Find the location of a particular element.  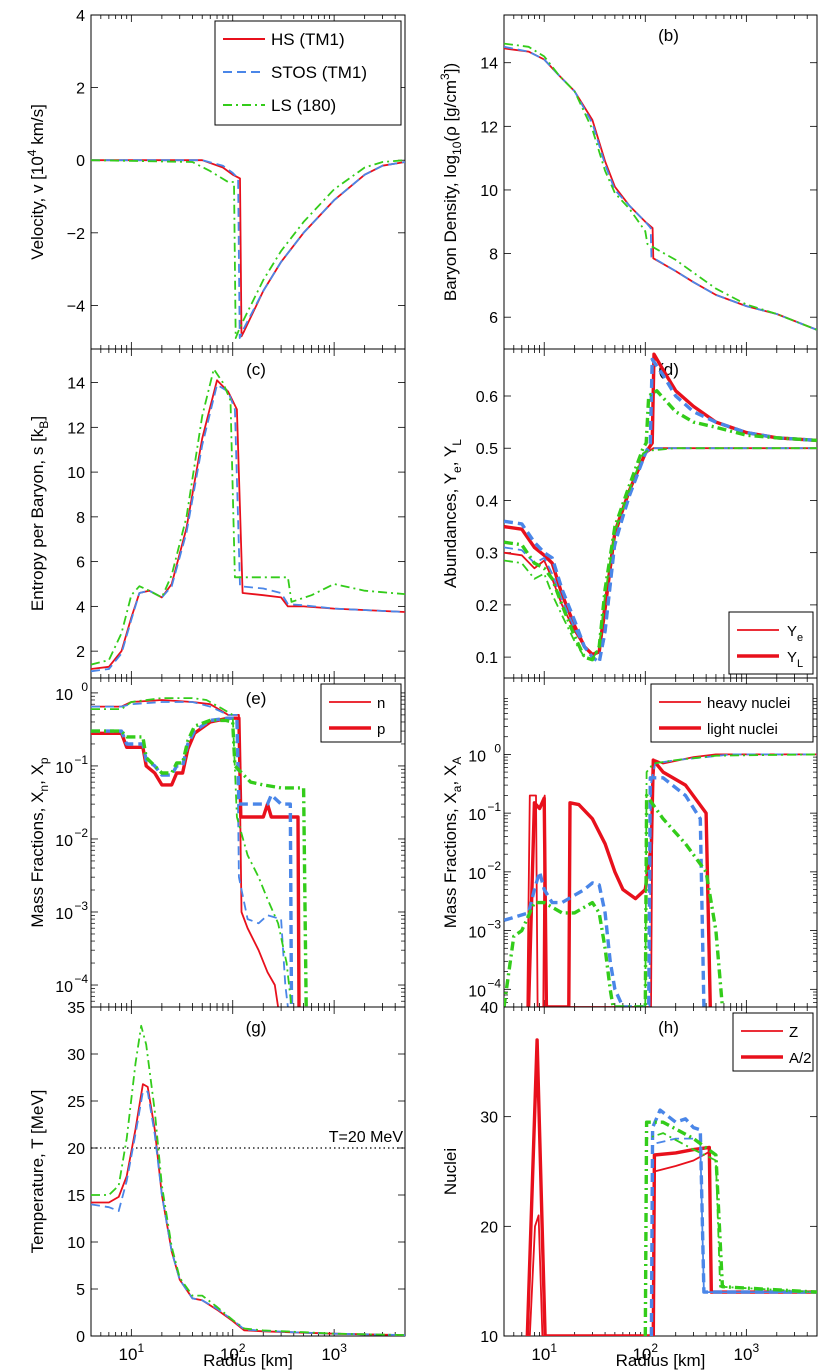

series-line-stos-tm1-xn is located at coordinates (190, 854).